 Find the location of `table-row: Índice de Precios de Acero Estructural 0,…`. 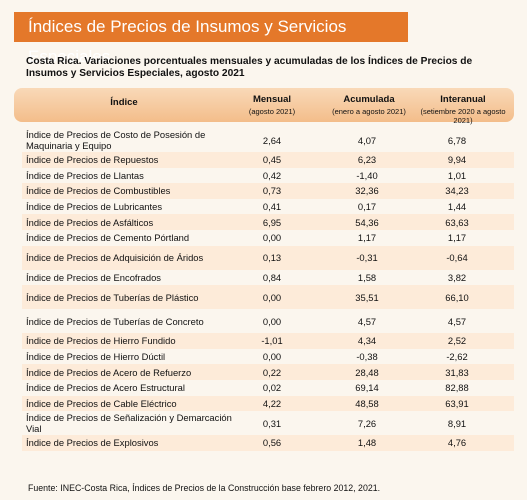

table-row: Índice de Precios de Acero Estructural 0,… is located at coordinates (268, 388).